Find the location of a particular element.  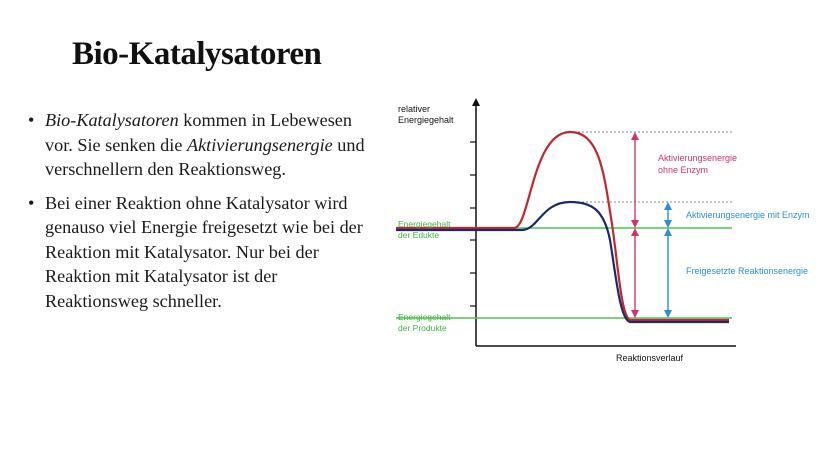

products-label-line2: der Produkte is located at coordinates (422, 328).